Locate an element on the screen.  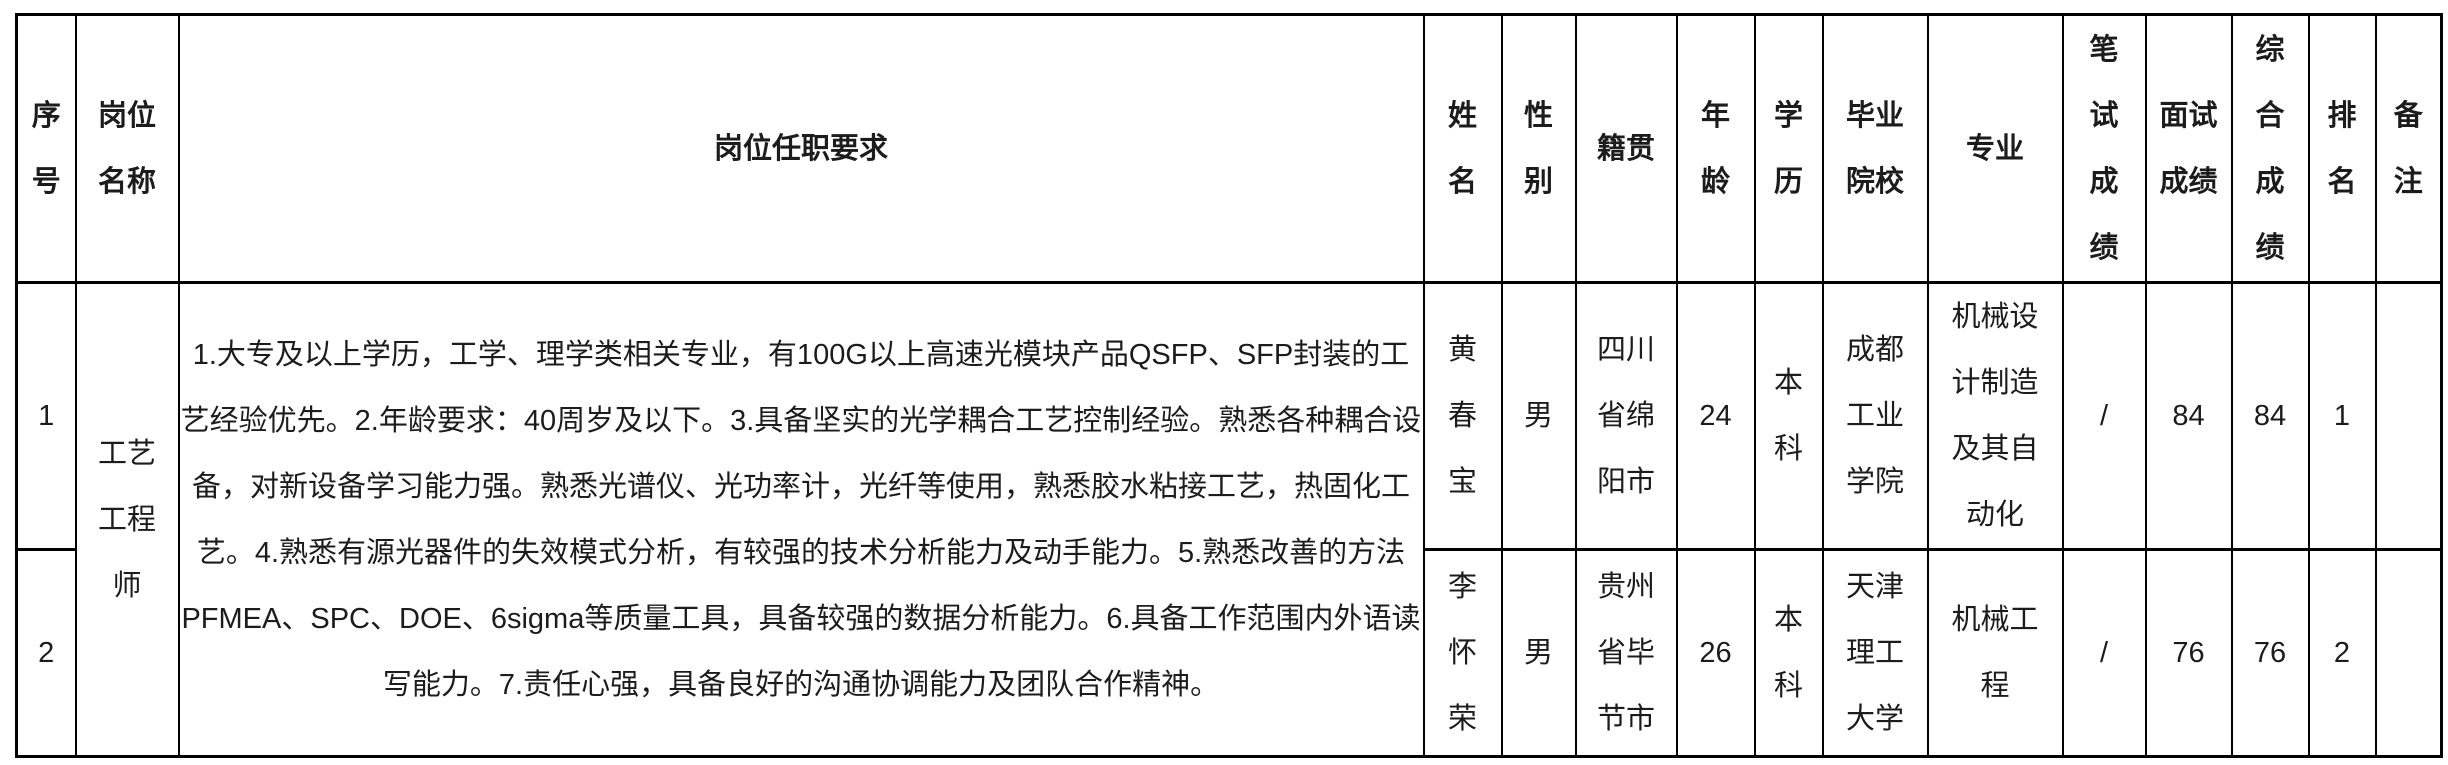
cell-age: 24 is located at coordinates (1715, 416).